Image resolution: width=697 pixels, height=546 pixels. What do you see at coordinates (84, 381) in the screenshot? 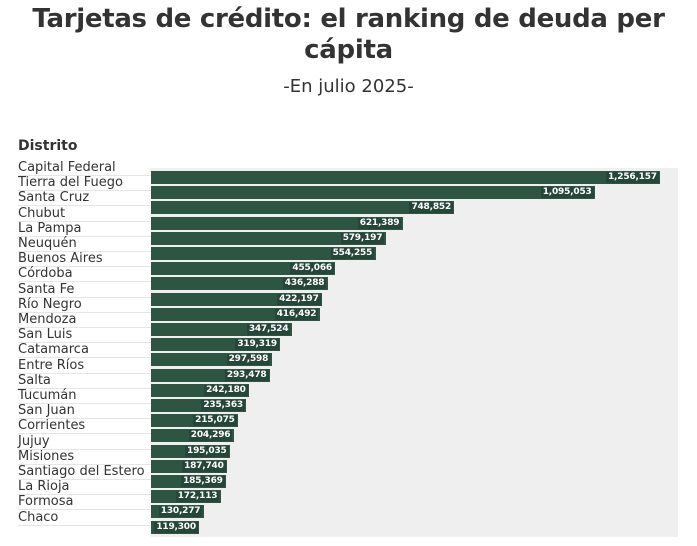
I see `row-label: Salta` at bounding box center [84, 381].